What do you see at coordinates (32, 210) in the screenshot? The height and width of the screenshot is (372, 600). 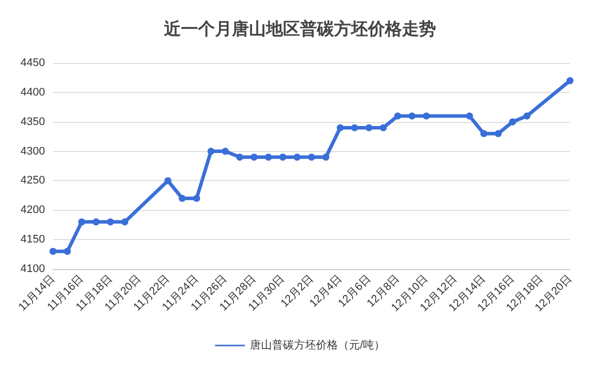 I see `y-tick-label: 4200` at bounding box center [32, 210].